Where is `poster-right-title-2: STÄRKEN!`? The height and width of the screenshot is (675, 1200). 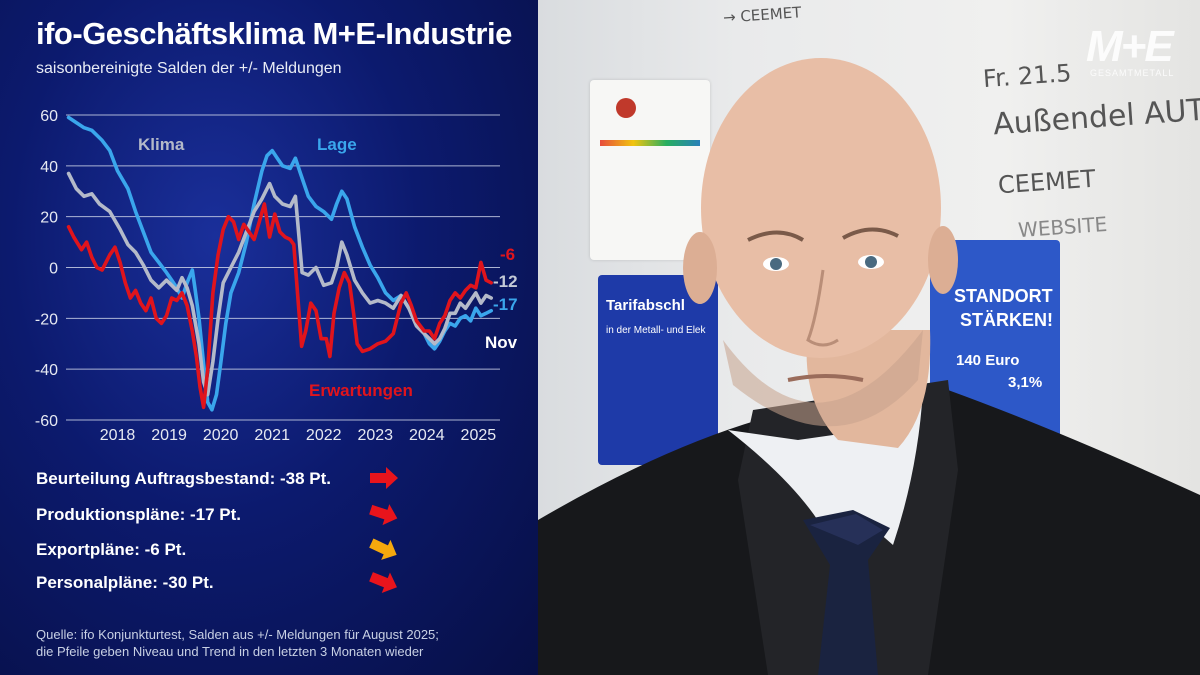
poster-right-title-2: STÄRKEN! is located at coordinates (1006, 320).